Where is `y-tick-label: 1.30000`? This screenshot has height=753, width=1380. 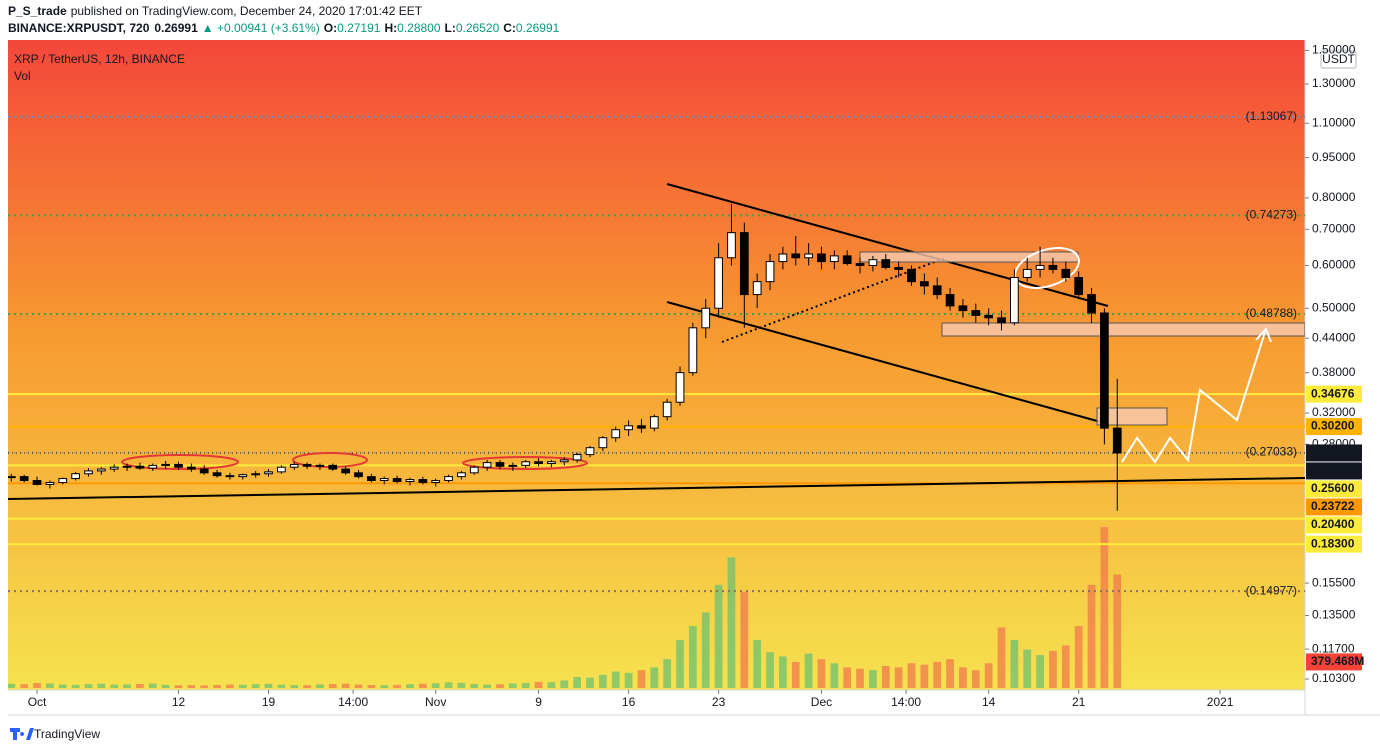
y-tick-label: 1.30000 is located at coordinates (1334, 83).